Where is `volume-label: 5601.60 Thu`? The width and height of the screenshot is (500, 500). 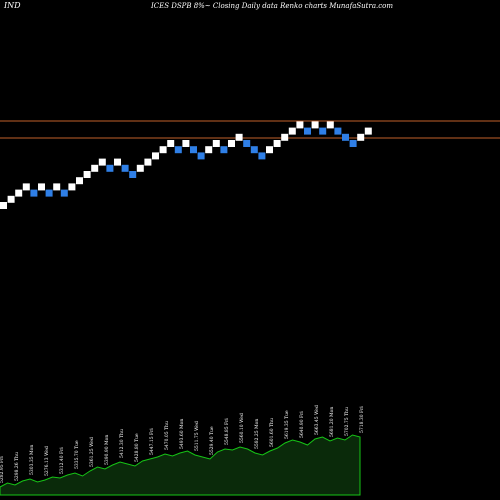 volume-label: 5601.60 Thu is located at coordinates (272, 432).